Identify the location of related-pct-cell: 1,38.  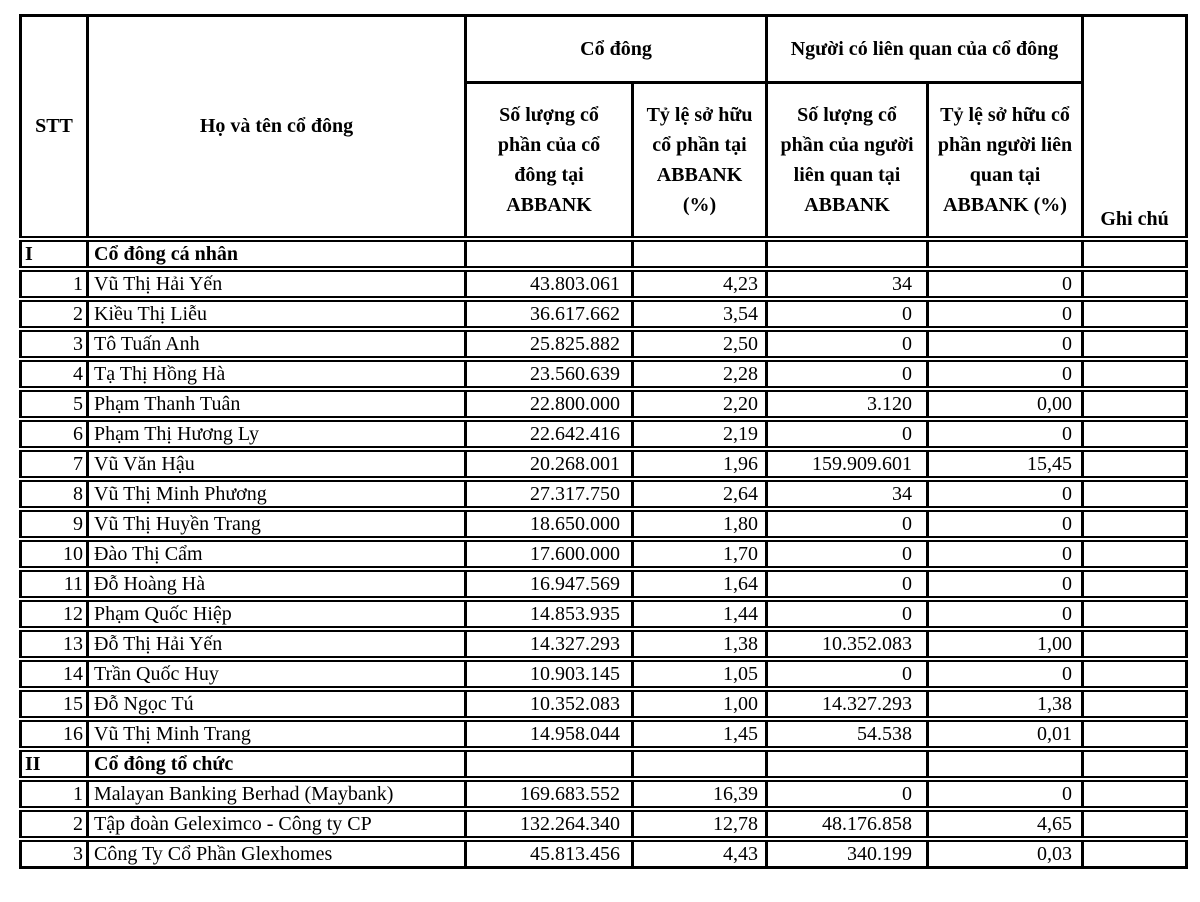
(1005, 703).